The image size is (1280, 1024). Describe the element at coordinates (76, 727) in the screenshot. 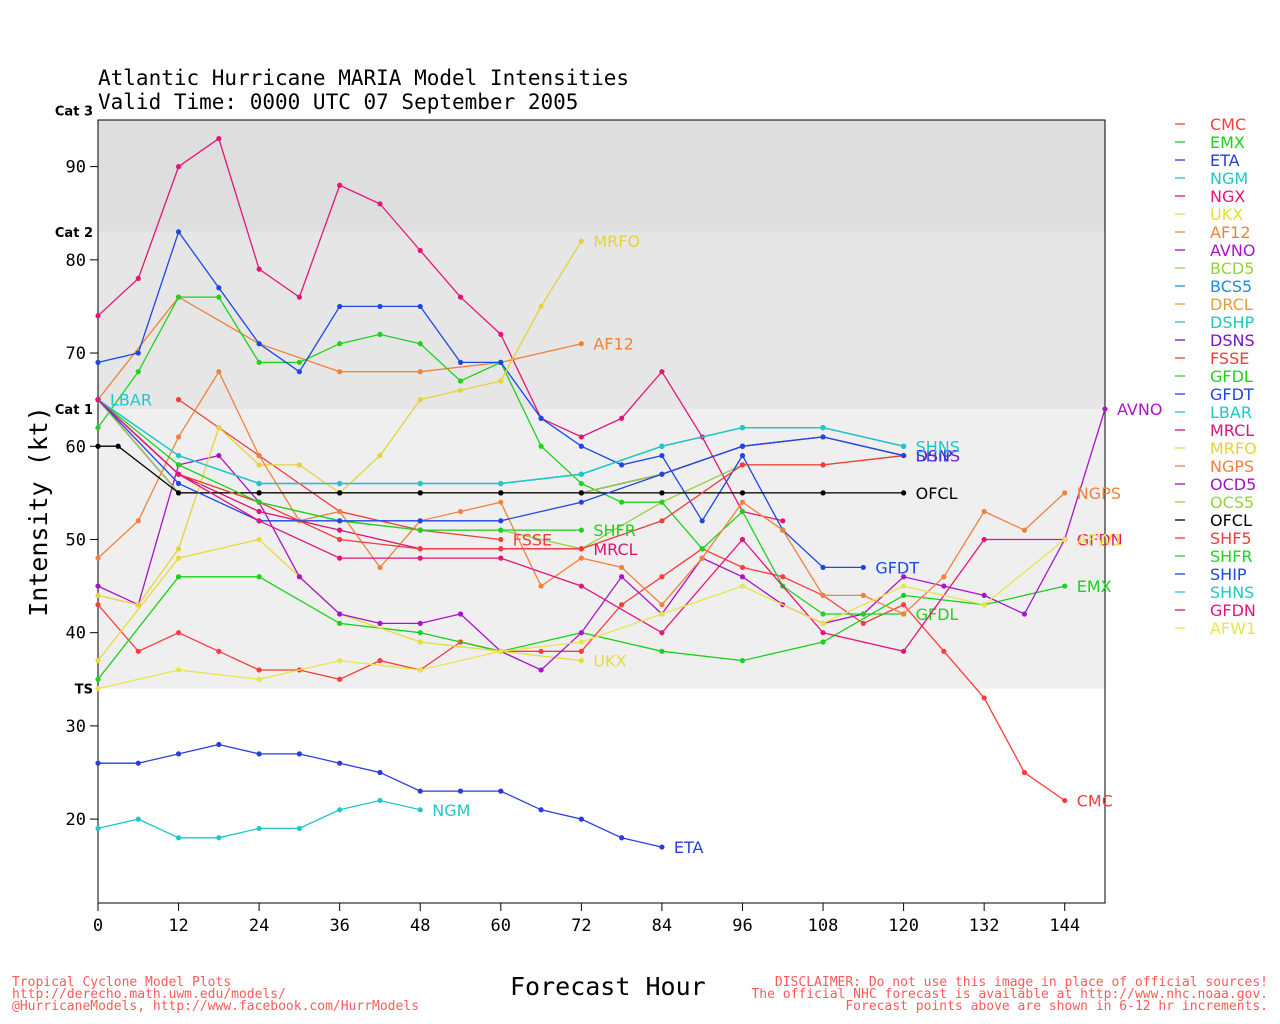

I see `y-tick-label: 30` at that location.